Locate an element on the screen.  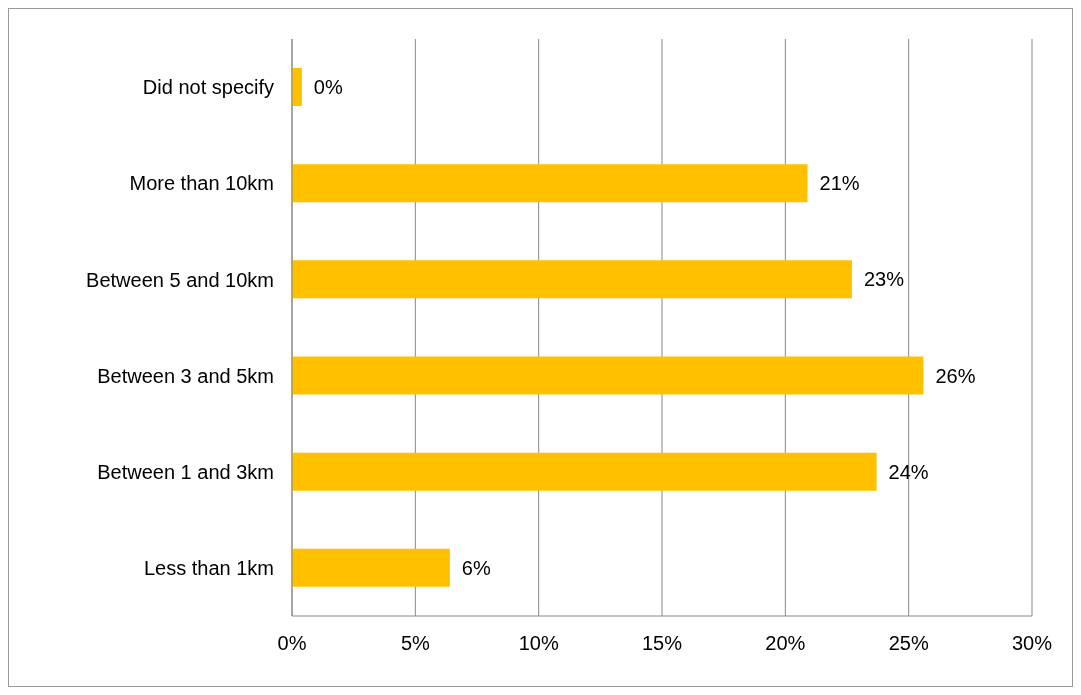
data-label: 24% is located at coordinates (908, 471).